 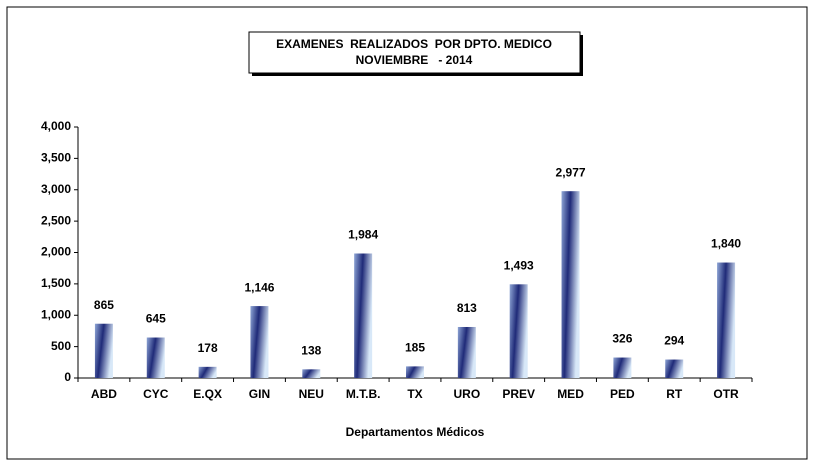 What do you see at coordinates (674, 341) in the screenshot?
I see `value-label: 294` at bounding box center [674, 341].